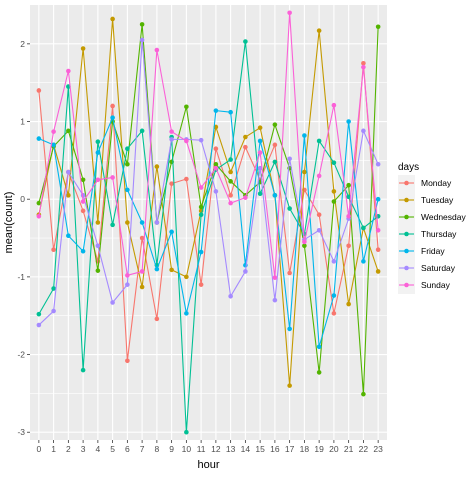 The width and height of the screenshot is (474, 479). What do you see at coordinates (9, 223) in the screenshot?
I see `y-axis-title: mean(count)` at bounding box center [9, 223].